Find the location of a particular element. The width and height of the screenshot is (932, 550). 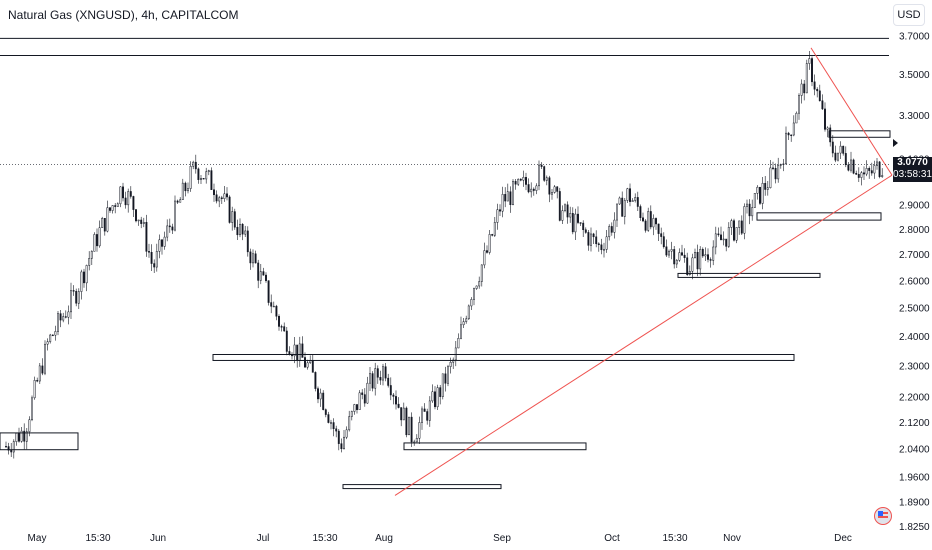

current-price-label: 3.0770 03:58:31 is located at coordinates (912, 169).